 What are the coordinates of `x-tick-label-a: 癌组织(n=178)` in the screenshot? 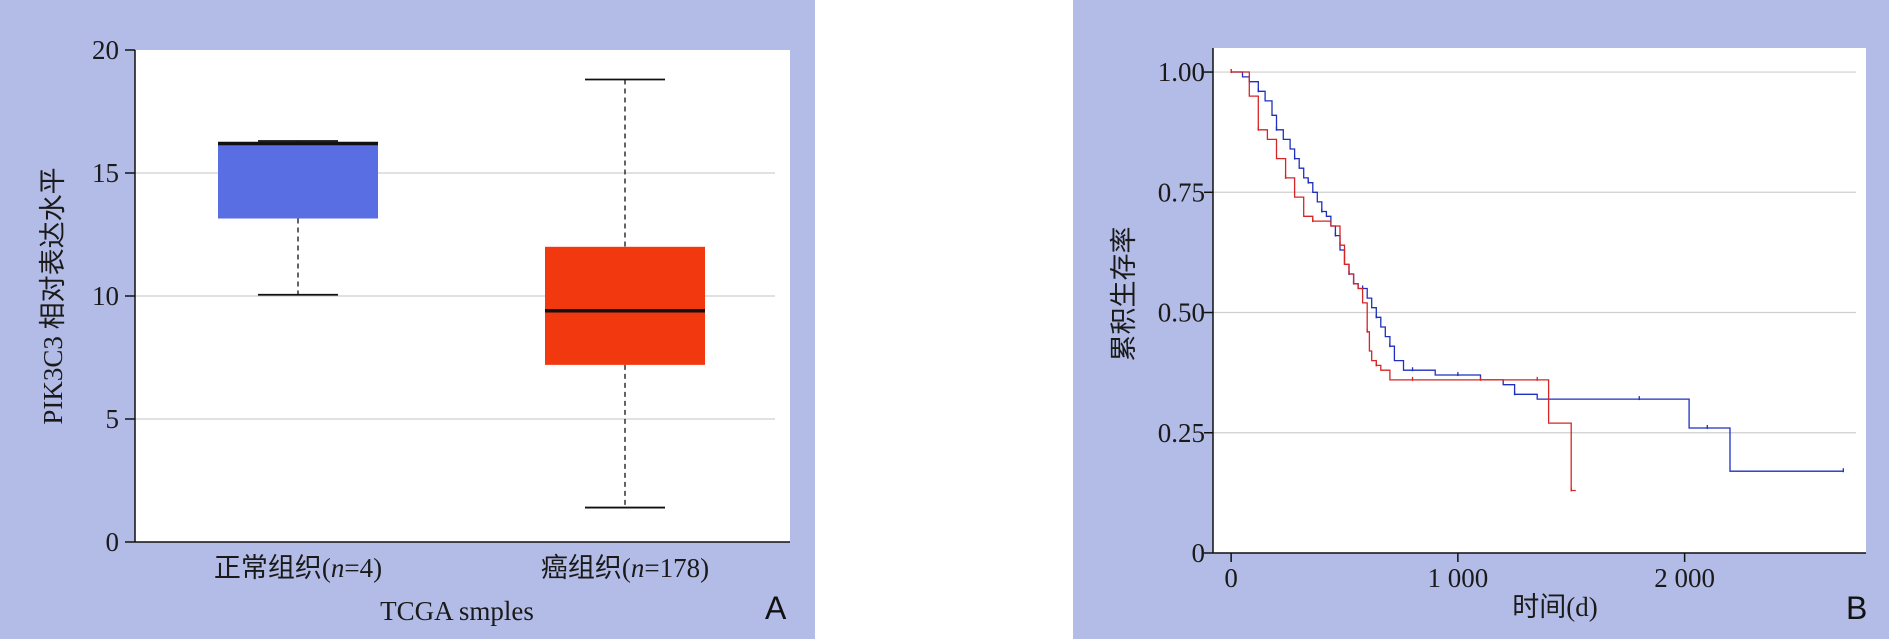 It's located at (625, 568).